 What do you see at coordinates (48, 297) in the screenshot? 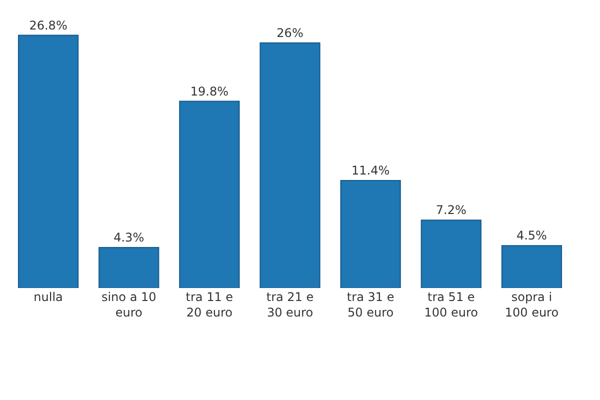
I see `x-tick-label: nulla` at bounding box center [48, 297].